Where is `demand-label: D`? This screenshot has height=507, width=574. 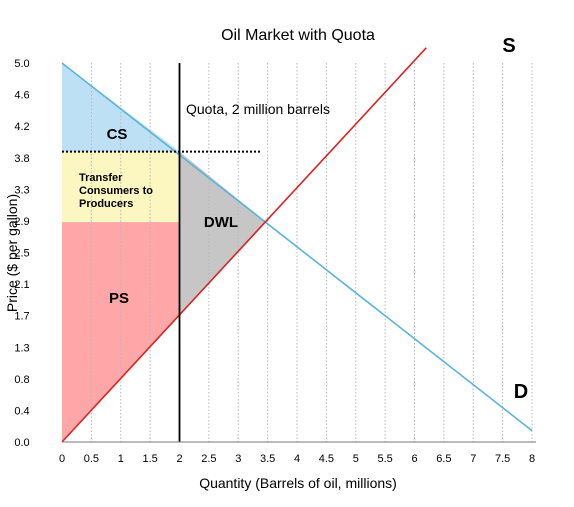 demand-label: D is located at coordinates (521, 392).